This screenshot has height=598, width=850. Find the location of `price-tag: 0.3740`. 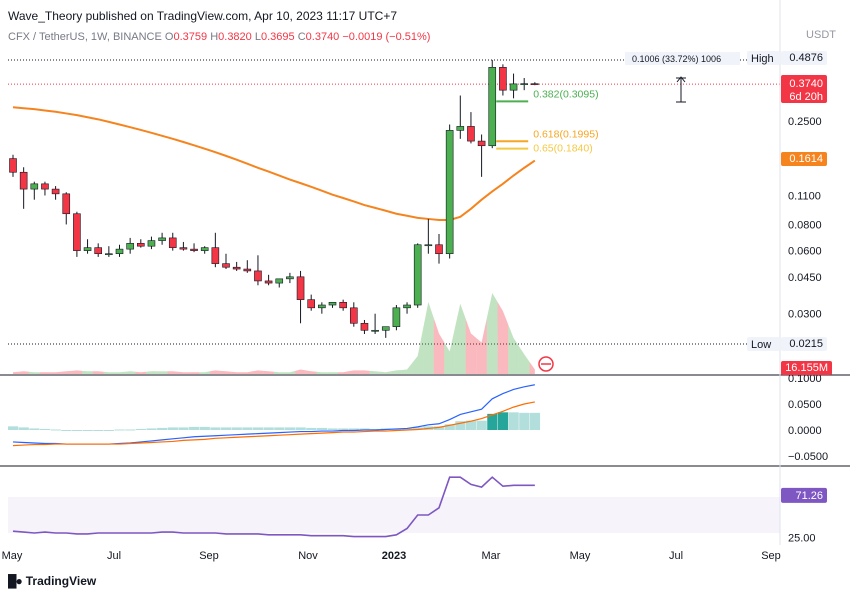

price-tag: 0.3740 is located at coordinates (806, 84).